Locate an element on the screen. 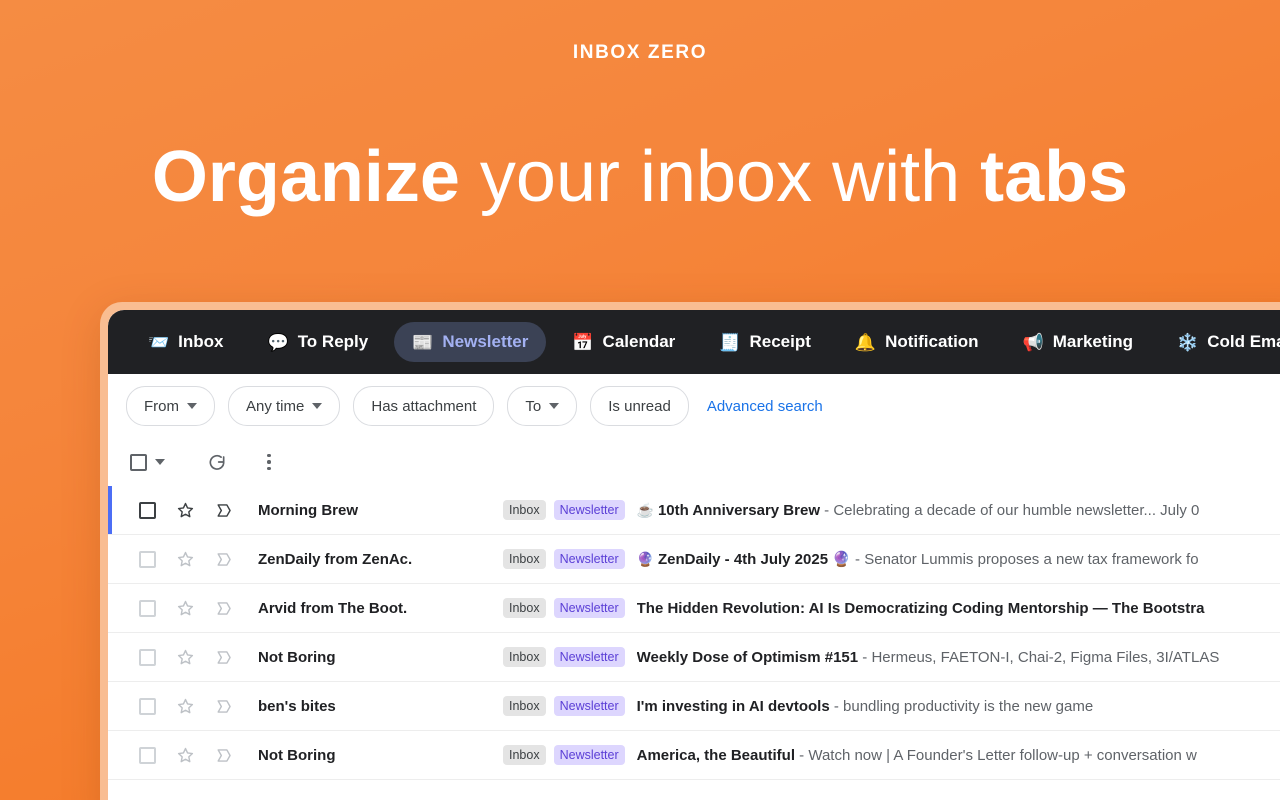  receipt-icon: 🧾 is located at coordinates (730, 342).